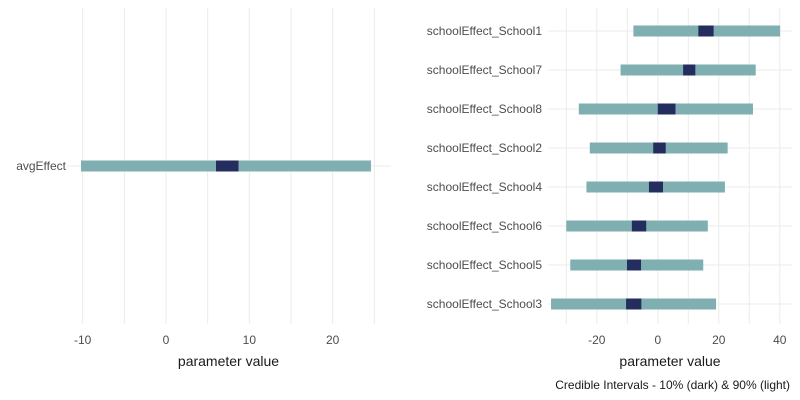 Image resolution: width=800 pixels, height=400 pixels. I want to click on param-label: schoolEffect_School3, so click(485, 304).